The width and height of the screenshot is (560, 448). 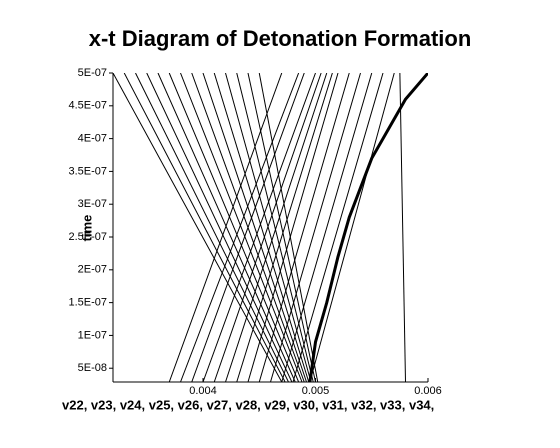 I want to click on y-tick-label: 2.5E-07, so click(x=87, y=237).